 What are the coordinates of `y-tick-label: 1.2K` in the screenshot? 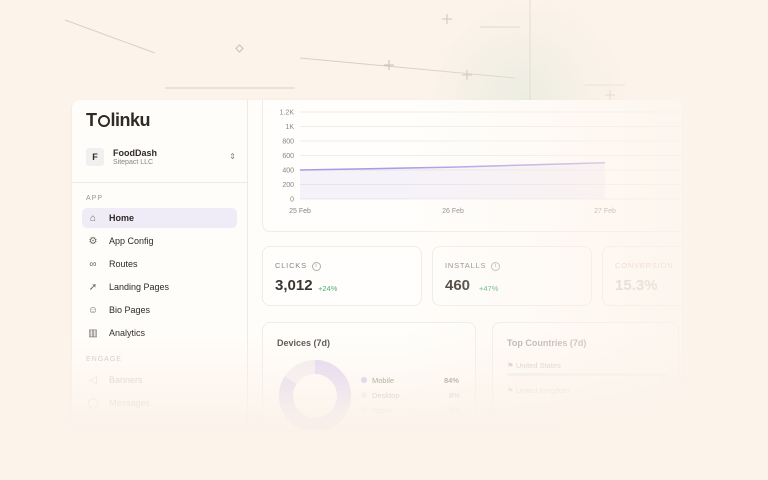 It's located at (287, 113).